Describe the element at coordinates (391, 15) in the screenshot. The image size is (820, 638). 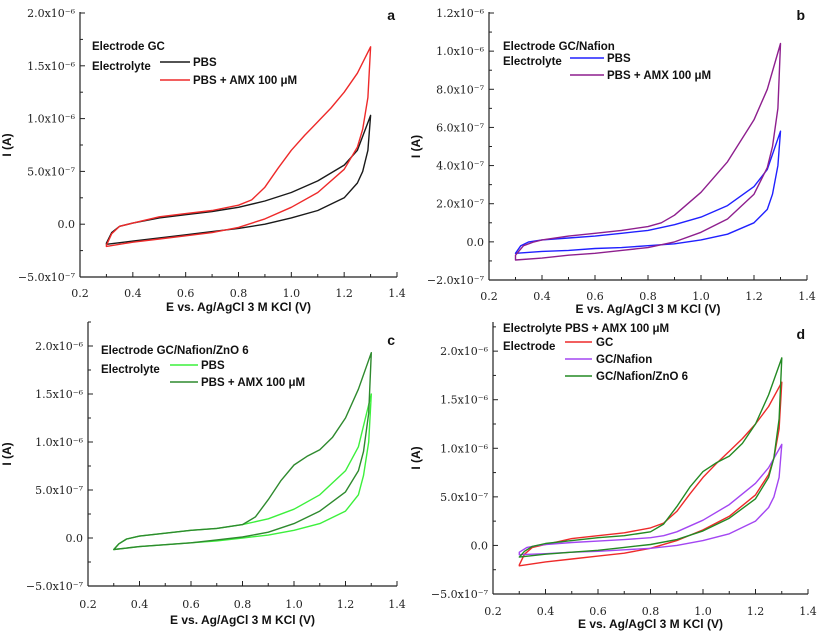
I see `panel-label: a` at that location.